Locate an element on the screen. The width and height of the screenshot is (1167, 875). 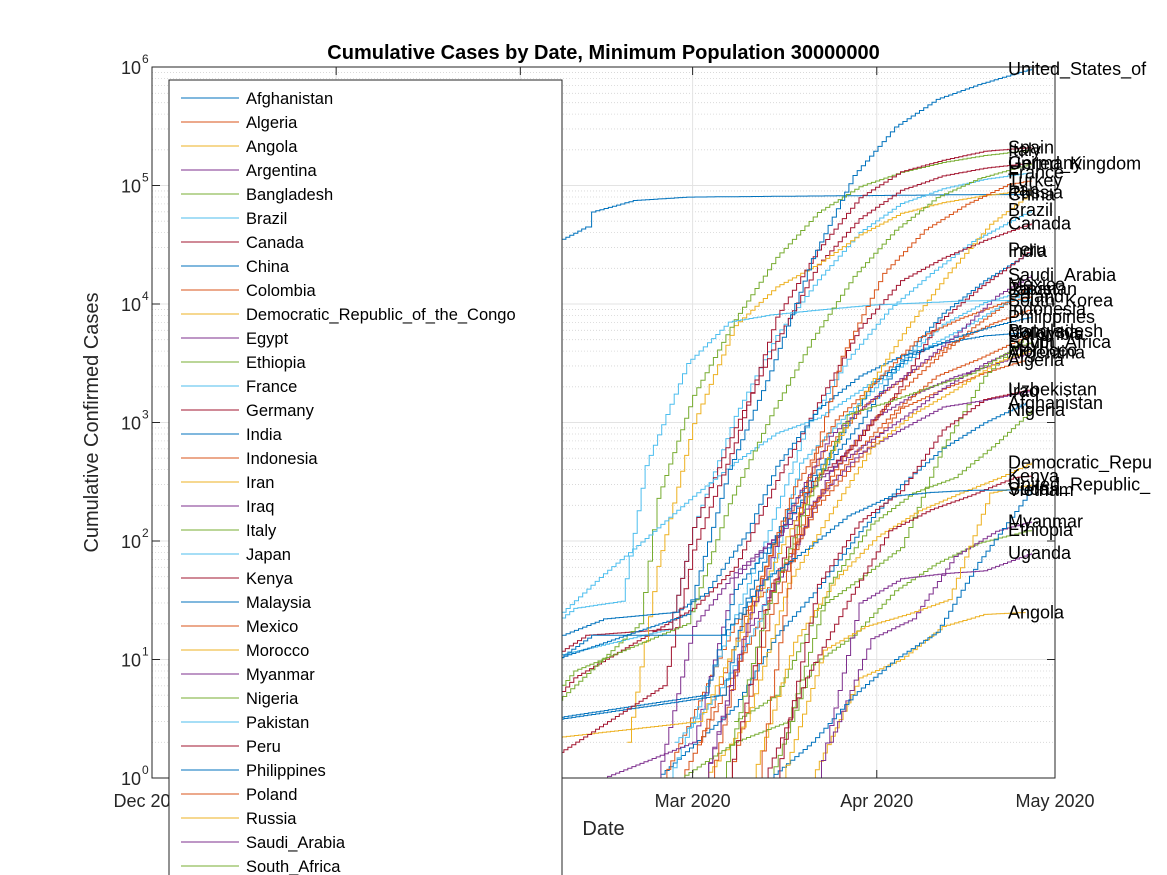
x-tick-label: Apr 2020 is located at coordinates (876, 801).